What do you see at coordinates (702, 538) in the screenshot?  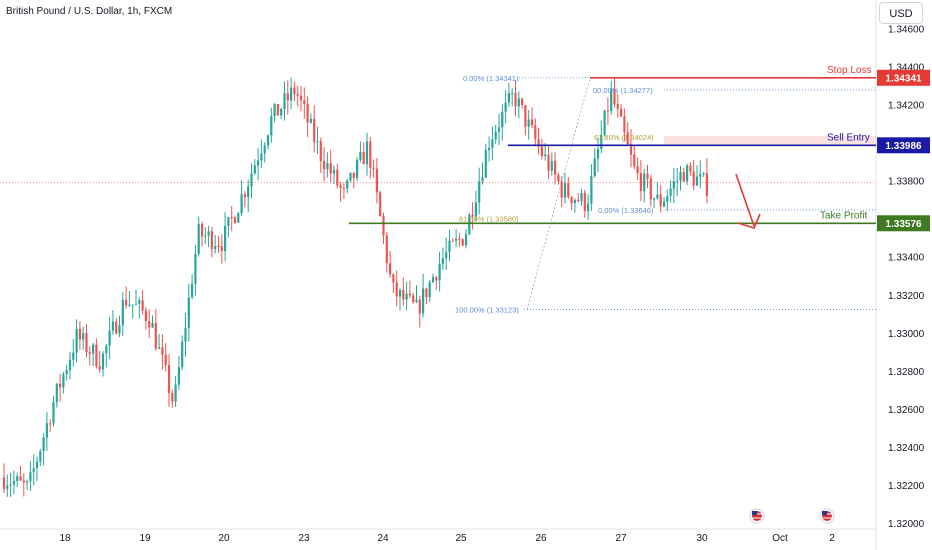 I see `time-tick-label: 30` at bounding box center [702, 538].